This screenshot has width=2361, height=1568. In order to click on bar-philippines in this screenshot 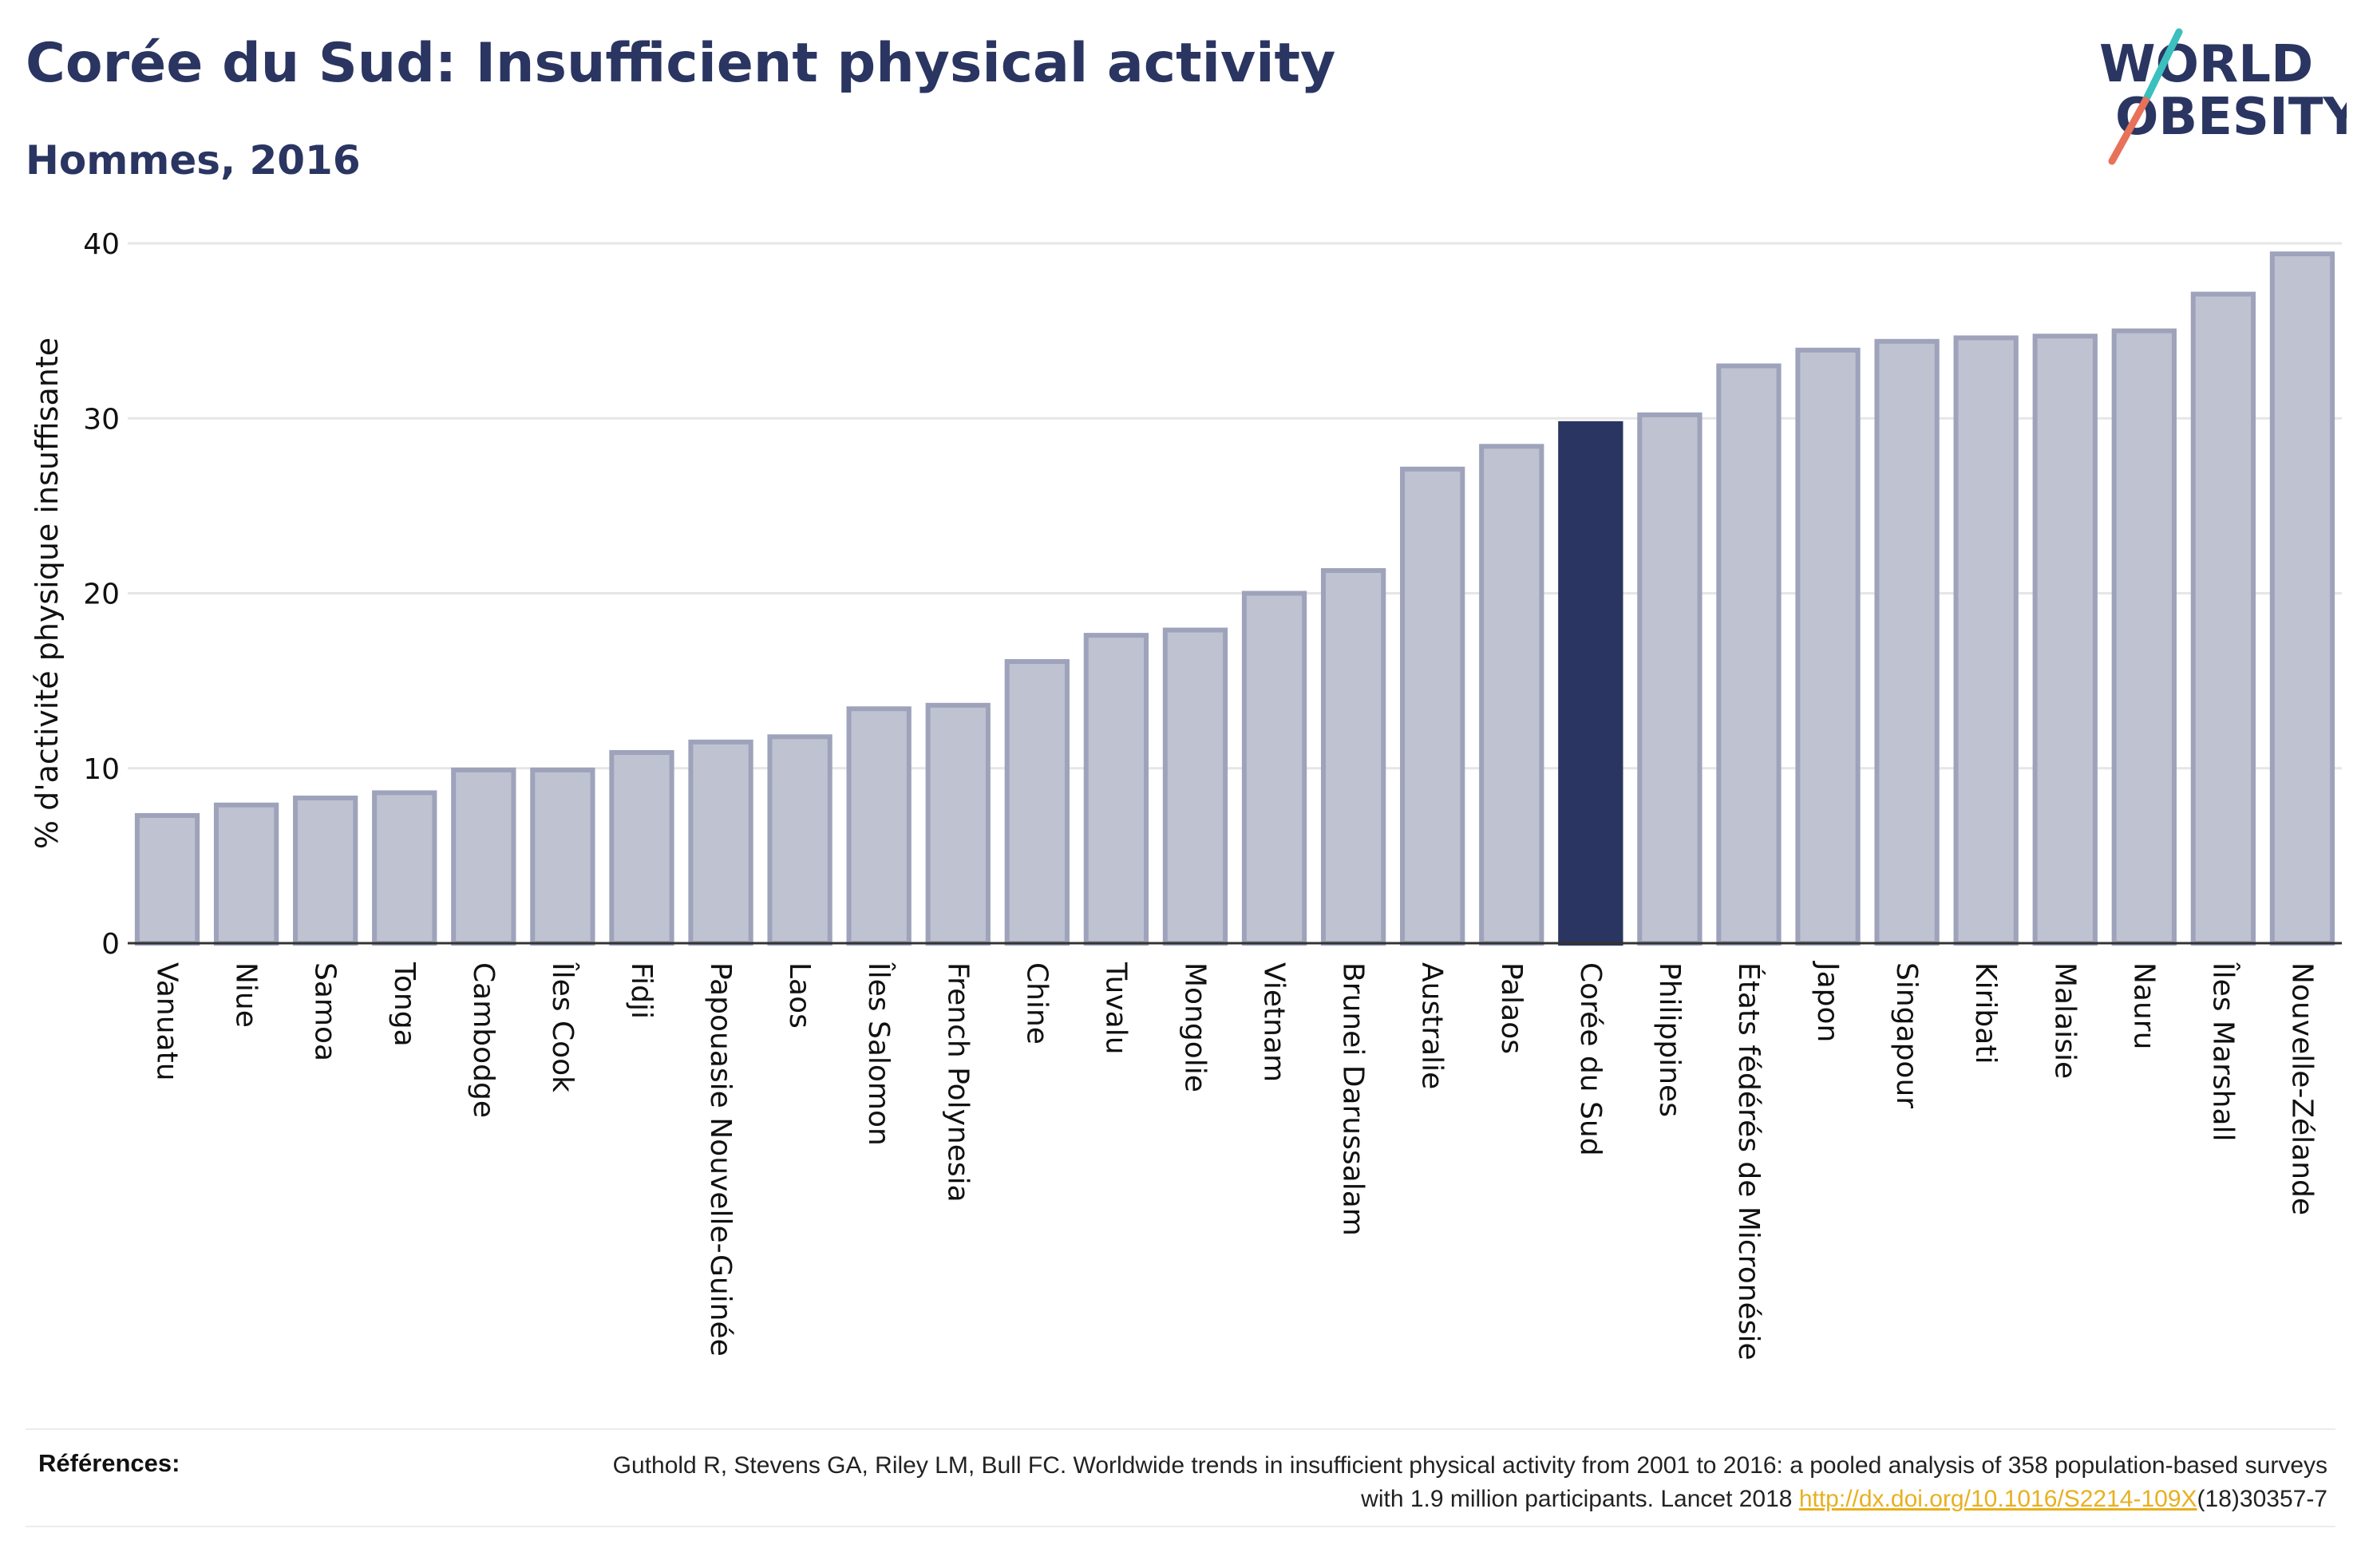, I will do `click(1670, 679)`.